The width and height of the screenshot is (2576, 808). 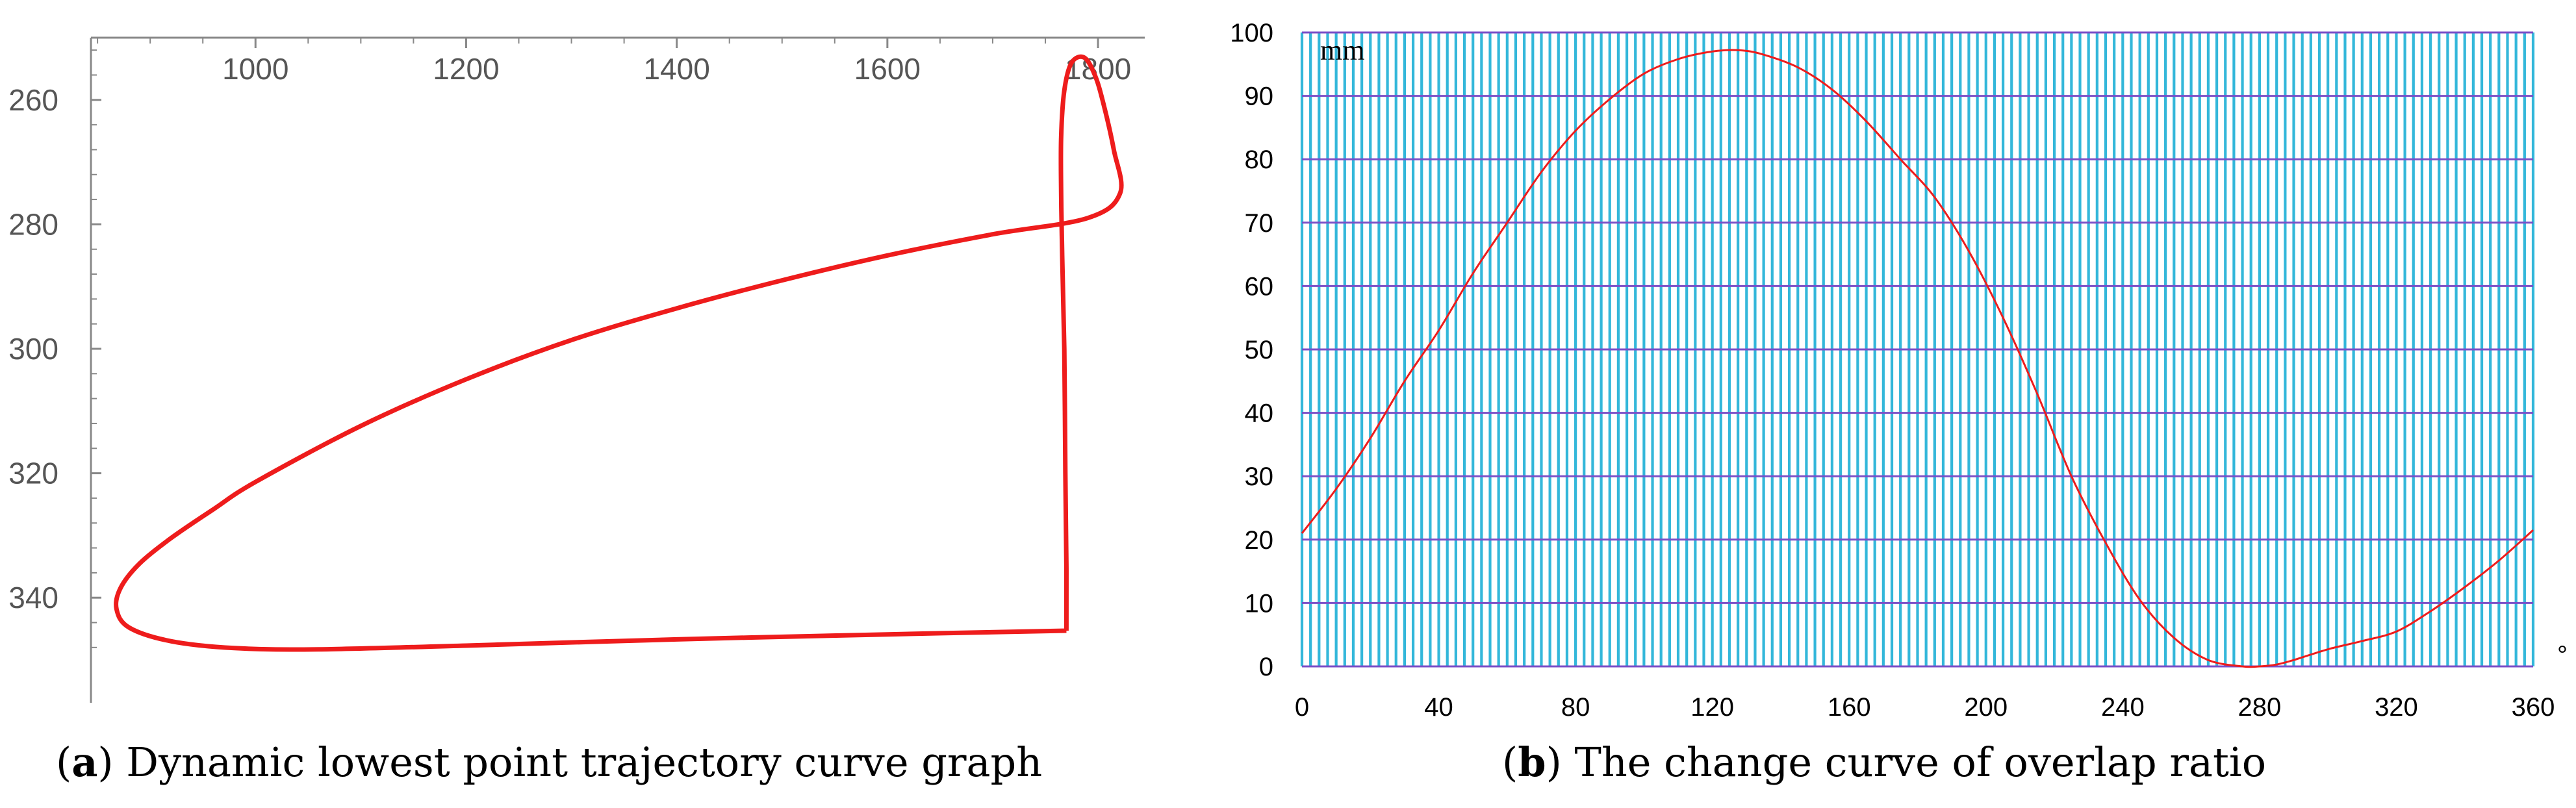 What do you see at coordinates (1259, 350) in the screenshot?
I see `chart-b-y-tick-label: 50` at bounding box center [1259, 350].